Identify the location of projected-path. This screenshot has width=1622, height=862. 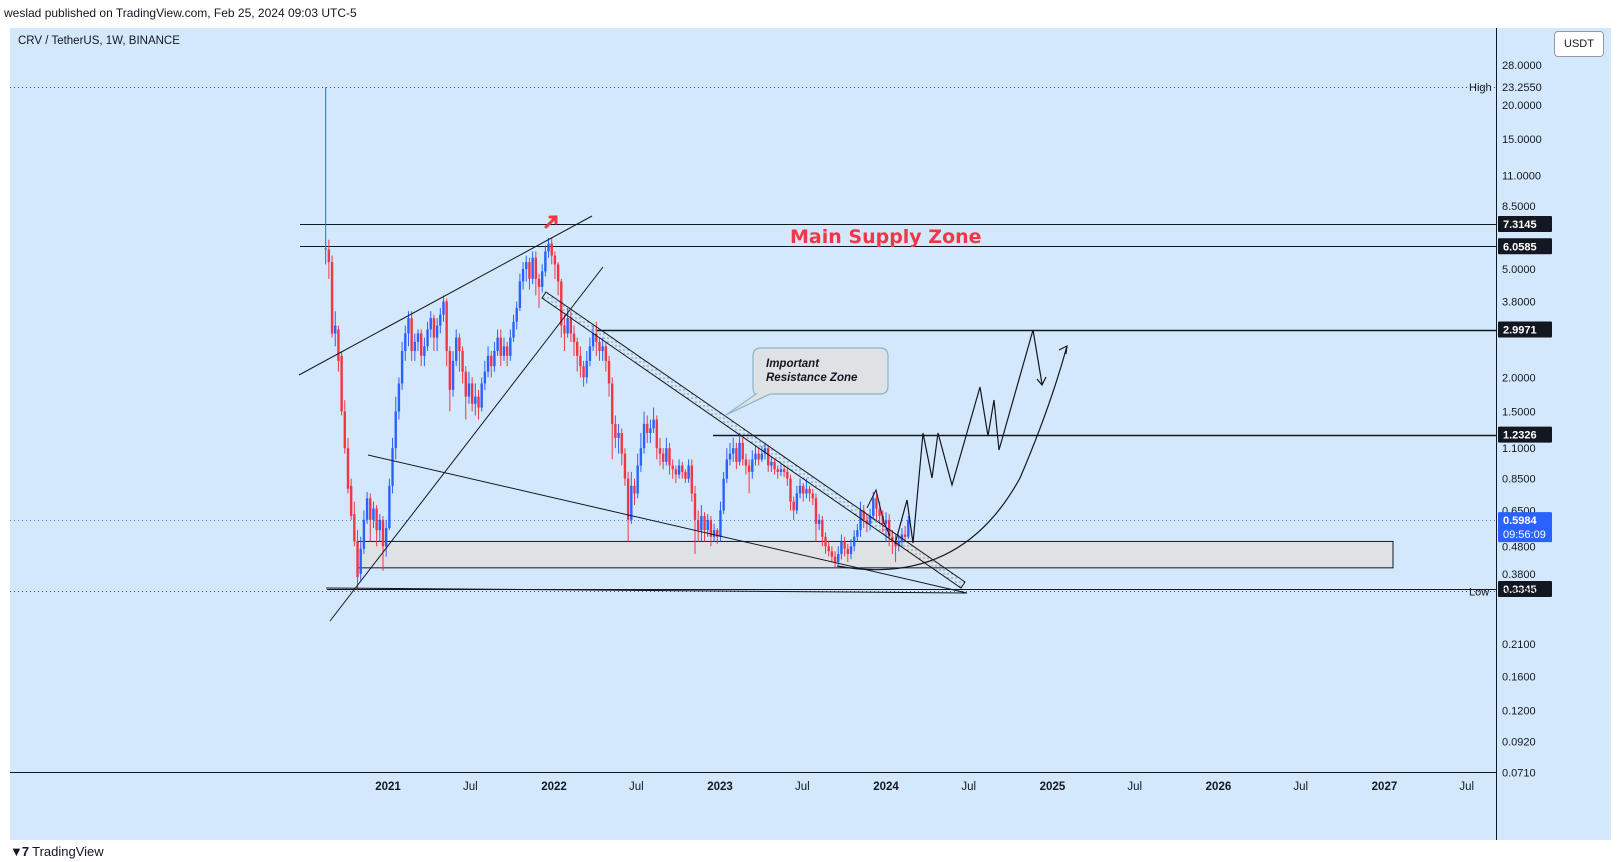
(968, 437).